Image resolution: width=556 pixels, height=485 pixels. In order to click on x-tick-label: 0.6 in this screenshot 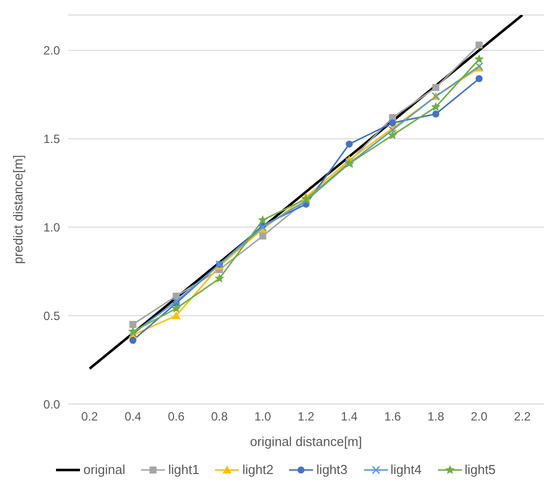, I will do `click(176, 417)`.